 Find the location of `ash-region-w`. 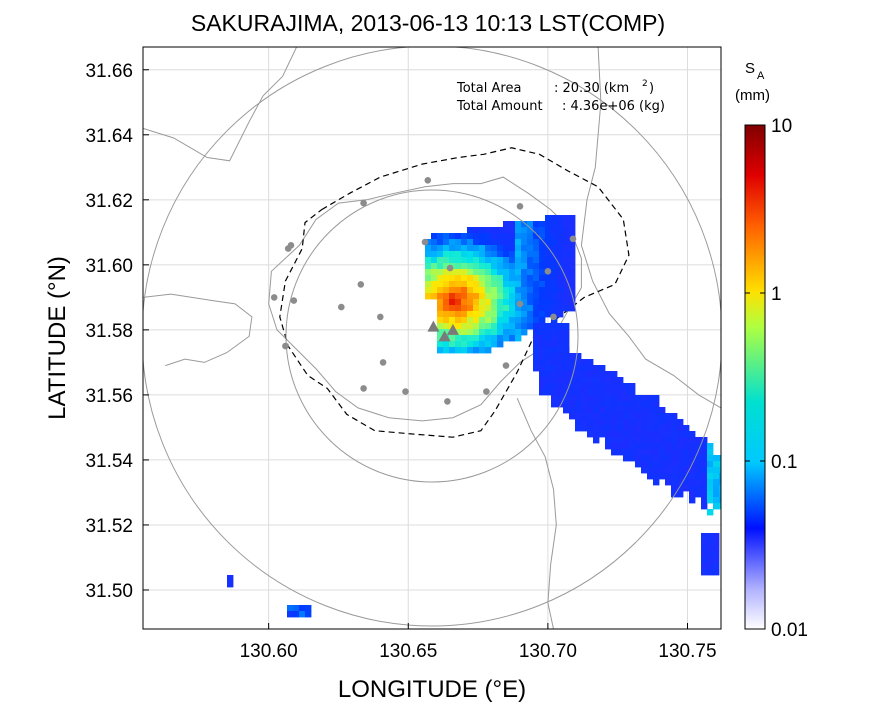

ash-region-w is located at coordinates (230, 581).